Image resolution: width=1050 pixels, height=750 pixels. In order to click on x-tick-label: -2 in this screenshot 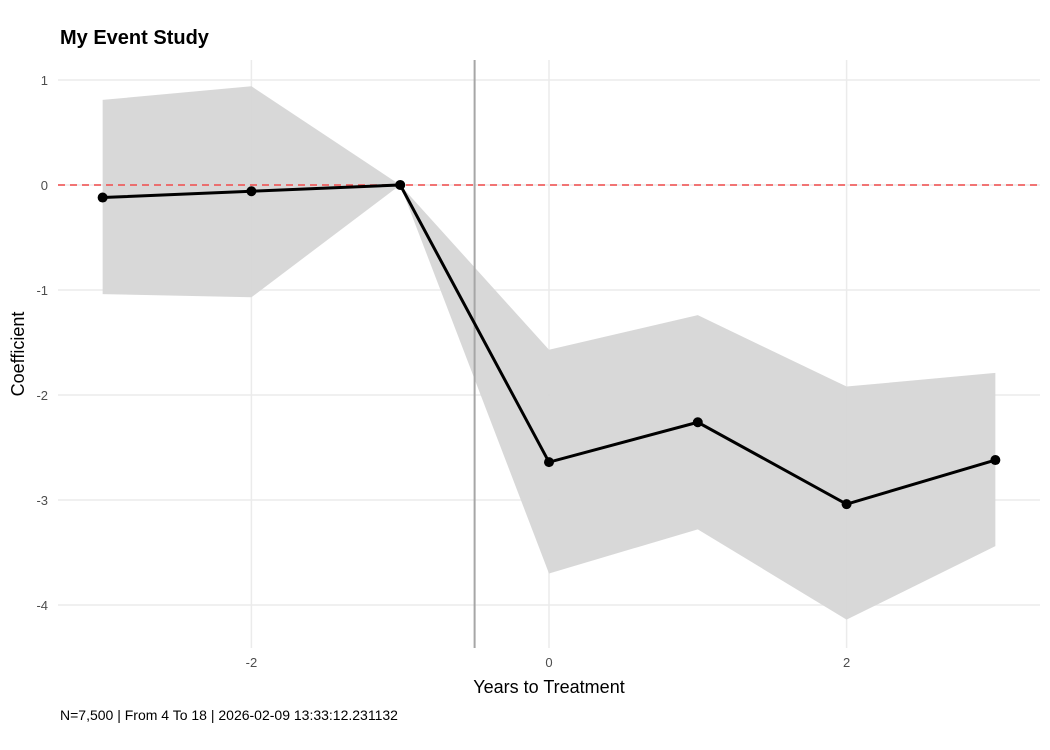, I will do `click(252, 662)`.